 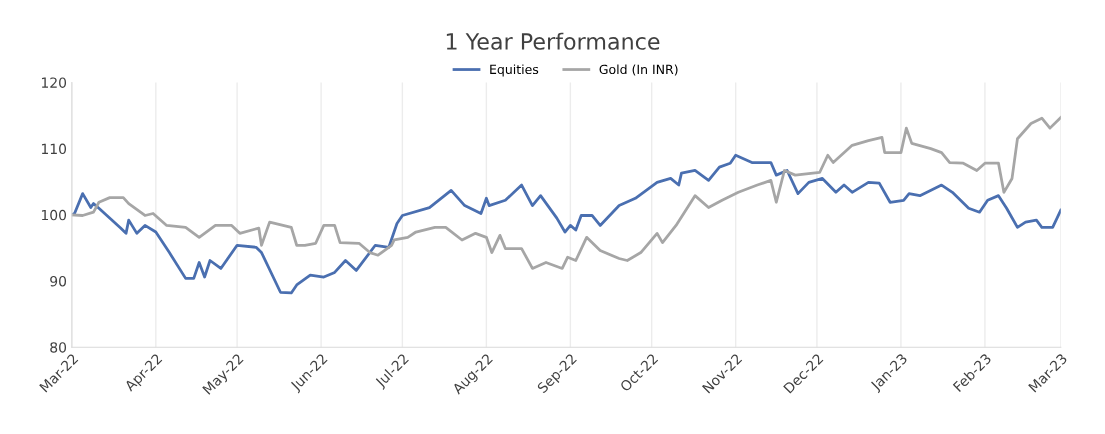 I want to click on y-tick-label: 80, so click(x=58, y=347).